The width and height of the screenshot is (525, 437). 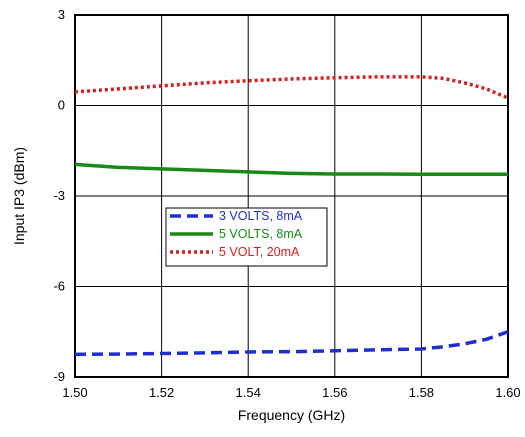 What do you see at coordinates (61, 105) in the screenshot?
I see `y-tick-label-1: 0` at bounding box center [61, 105].